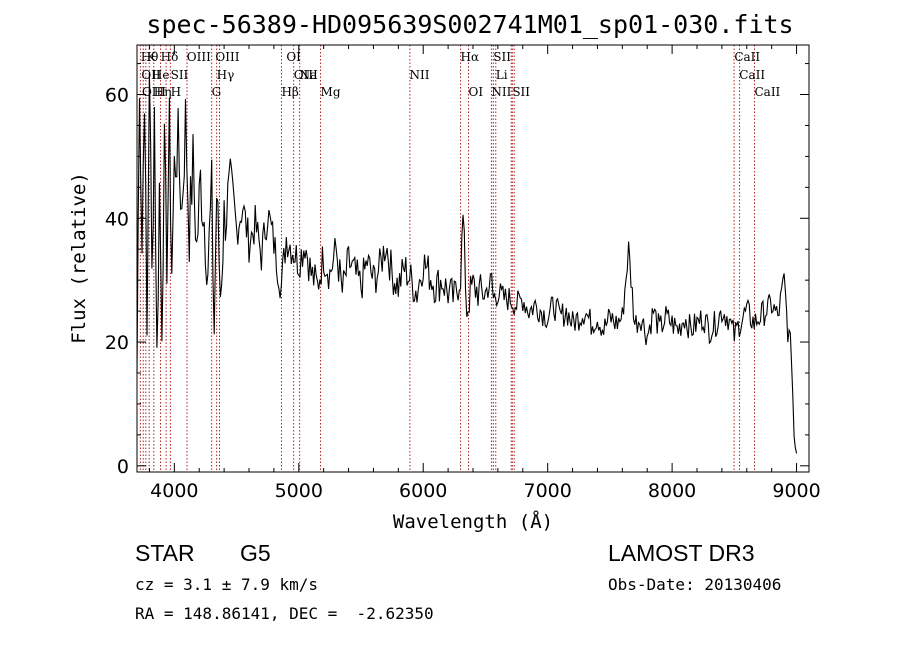  What do you see at coordinates (796, 491) in the screenshot?
I see `x-tick-label-5: 9000` at bounding box center [796, 491].